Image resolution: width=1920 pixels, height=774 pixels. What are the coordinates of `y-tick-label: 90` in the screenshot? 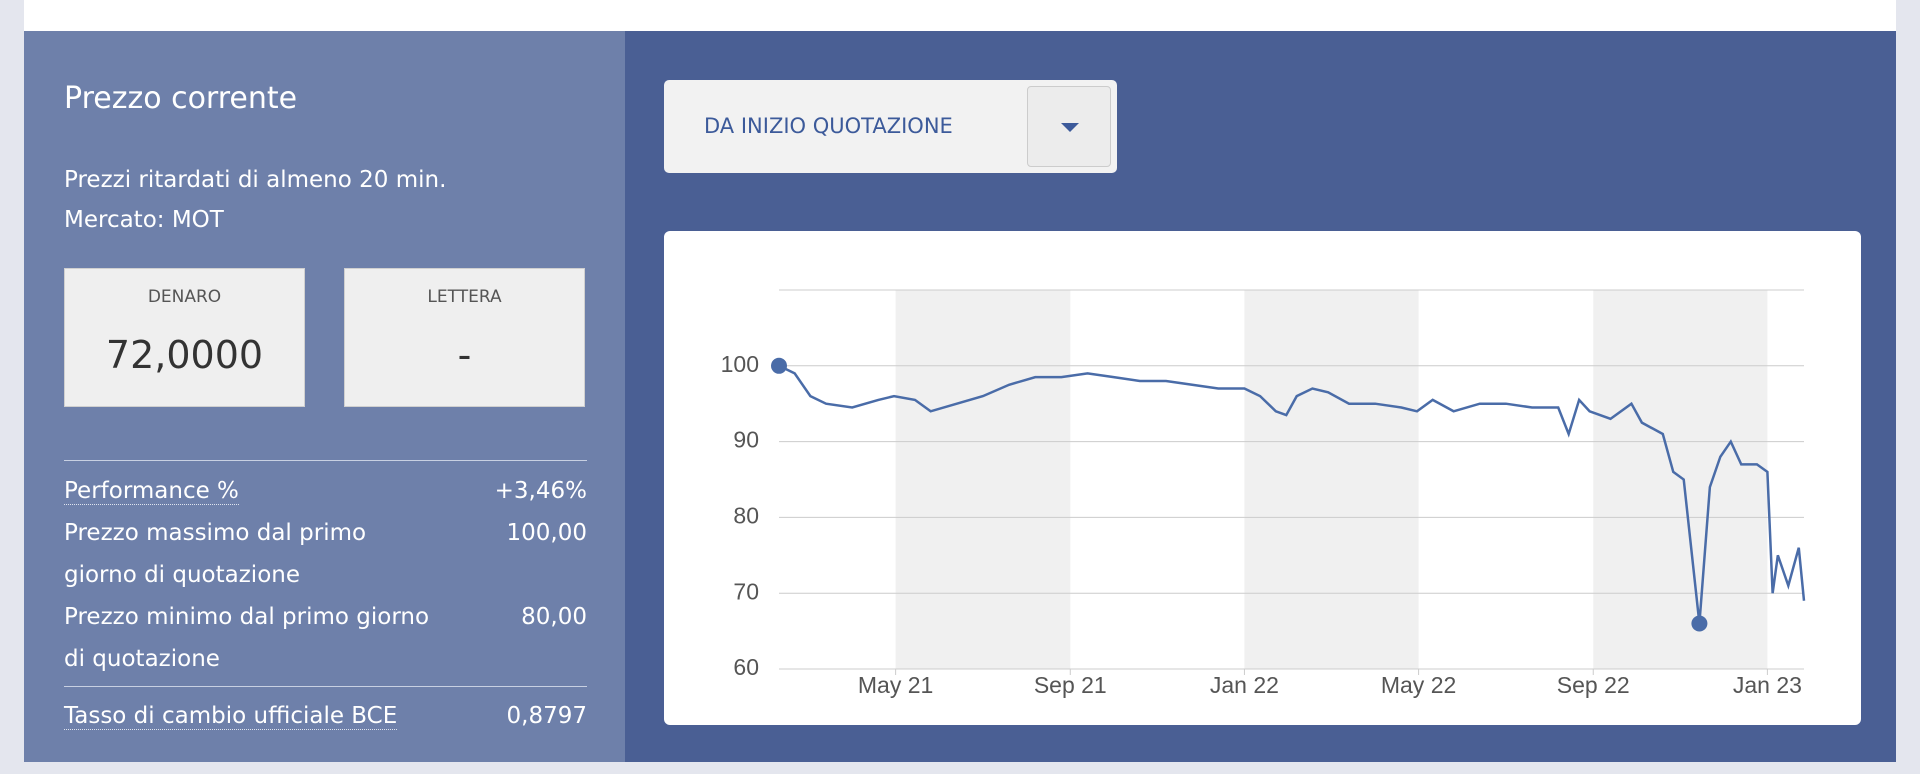 It's located at (746, 440).